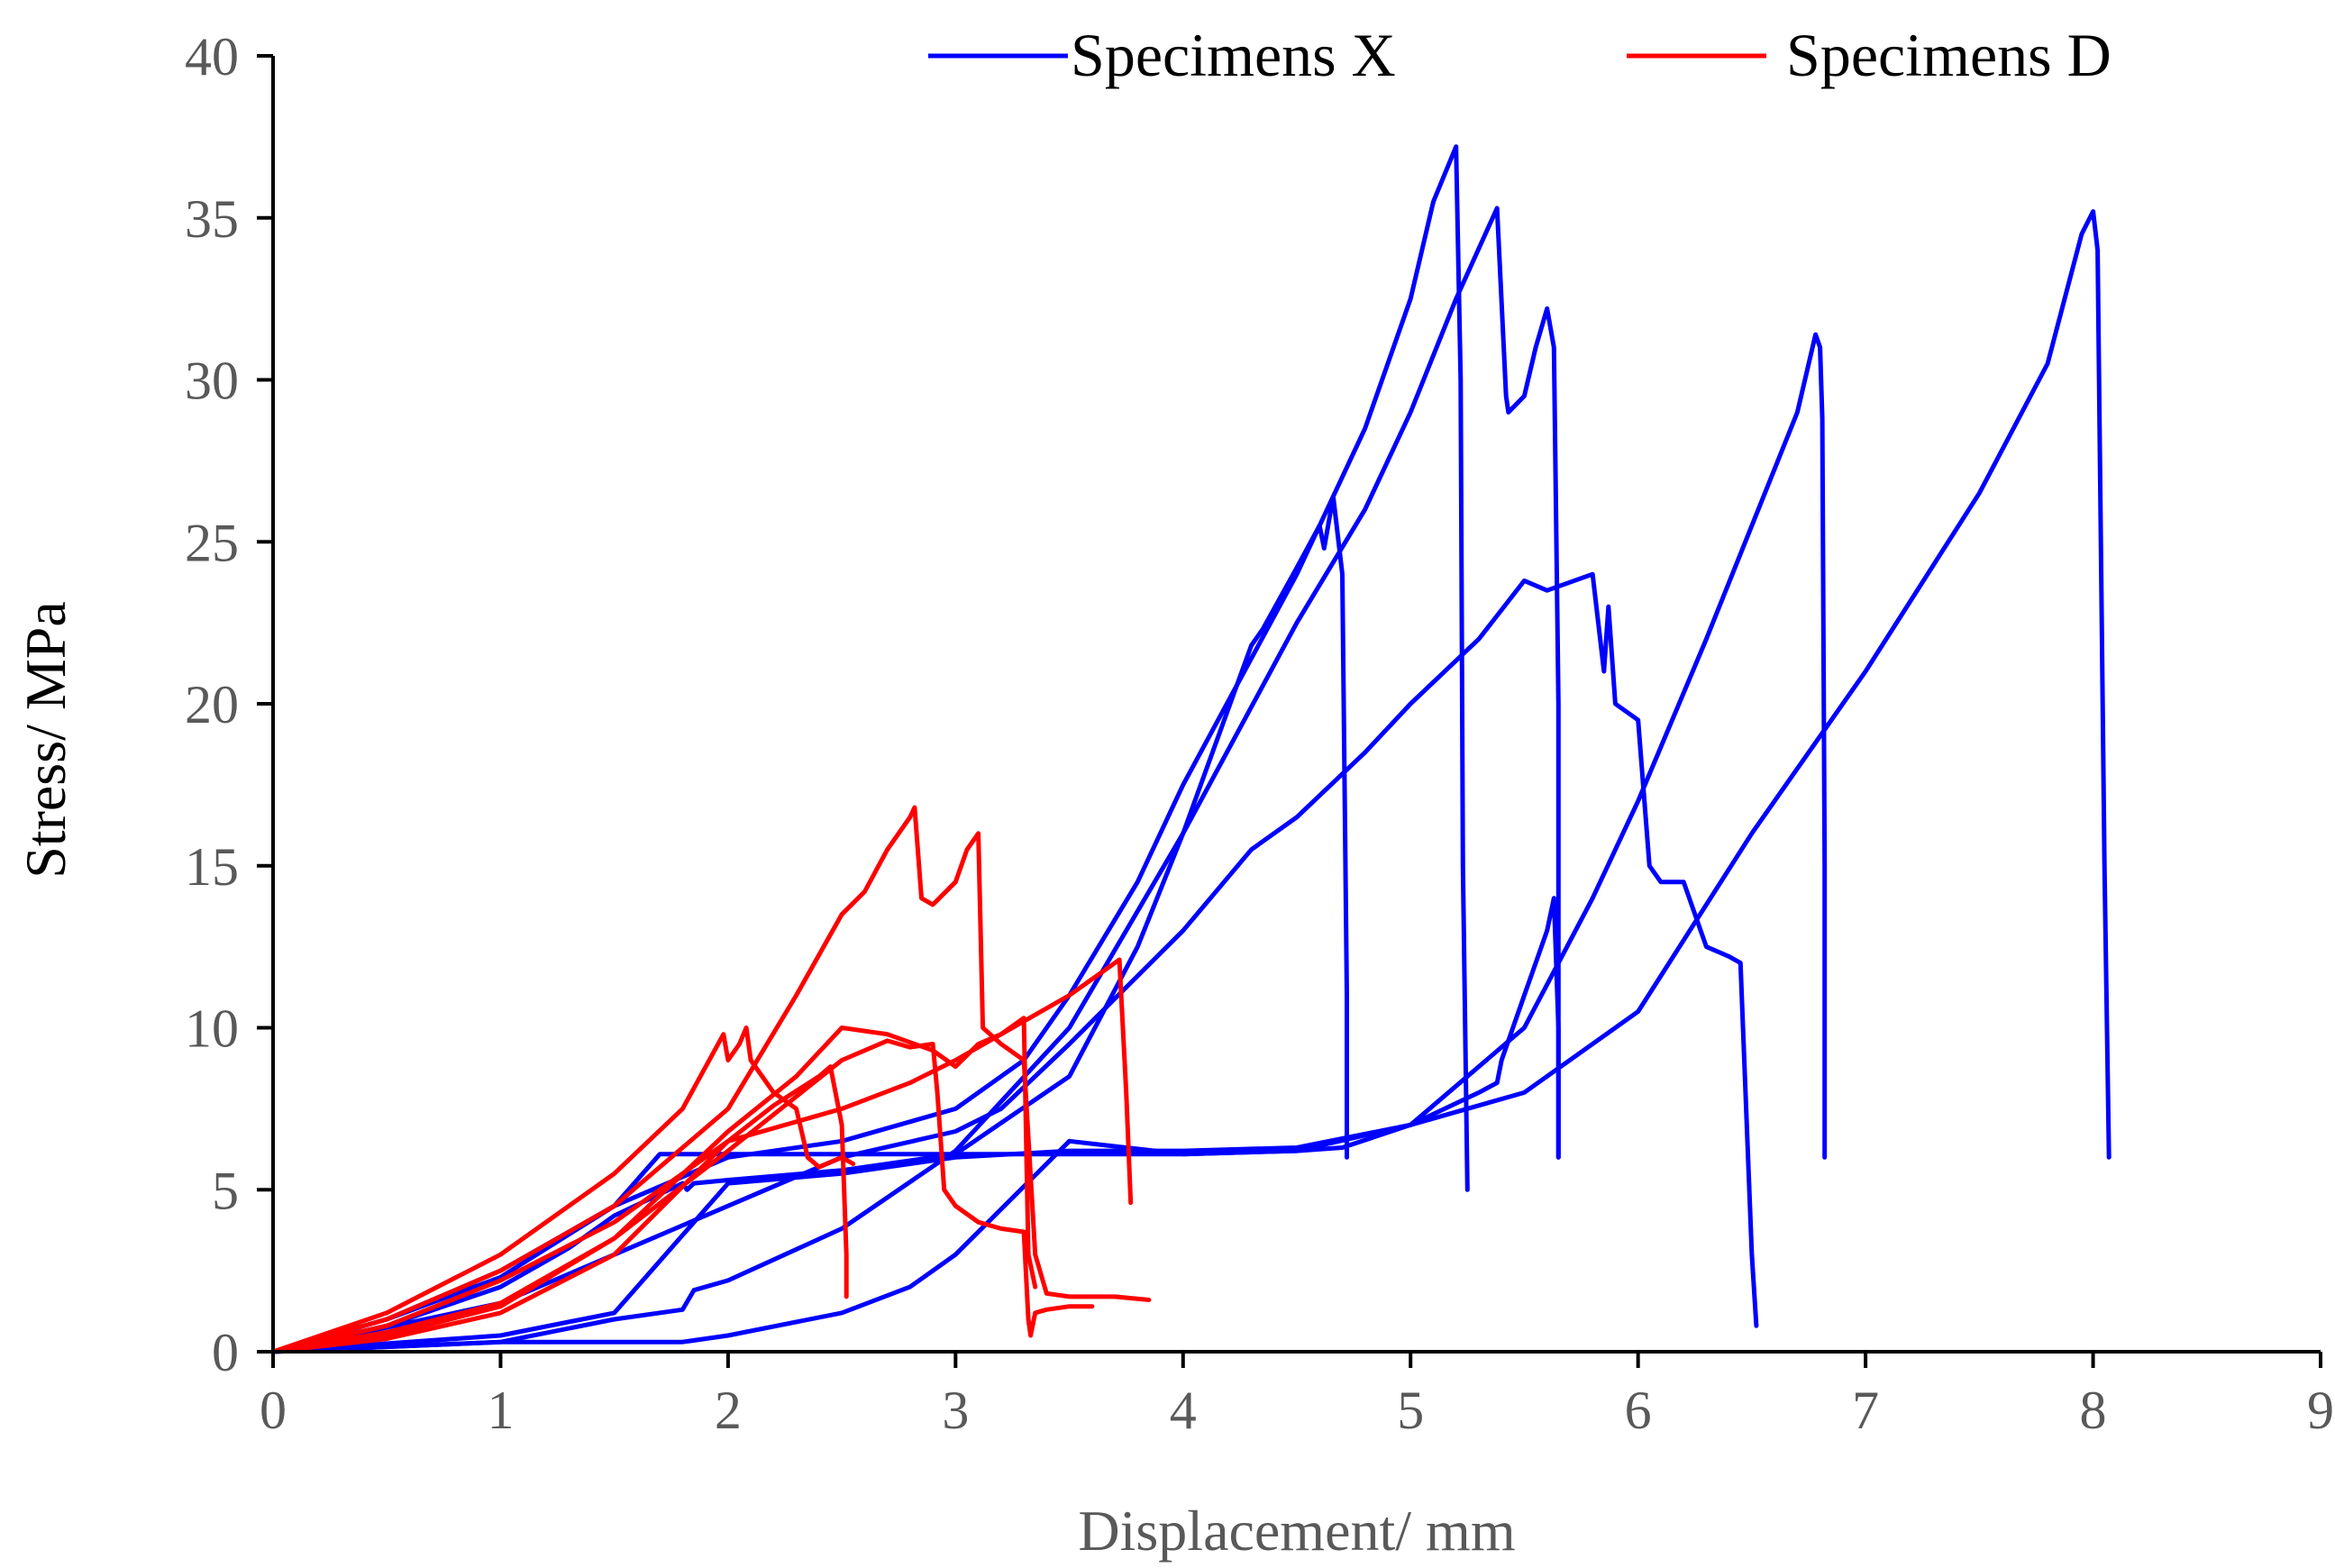 This screenshot has width=2335, height=1568. Describe the element at coordinates (225, 1190) in the screenshot. I see `y-tick-label: 5` at that location.